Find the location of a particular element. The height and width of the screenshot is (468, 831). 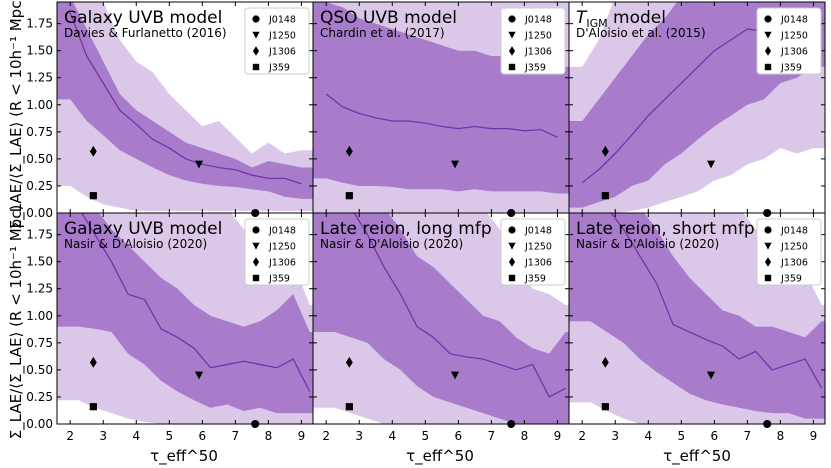

x-tick-label: 7 is located at coordinates (748, 436).